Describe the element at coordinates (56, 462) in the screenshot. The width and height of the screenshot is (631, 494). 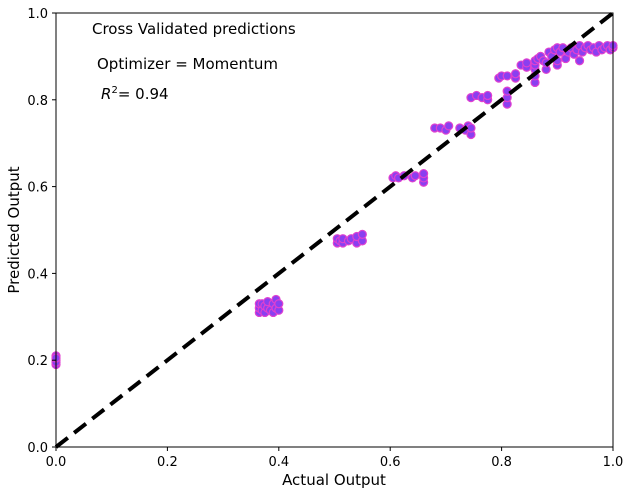
I see `x-tick-label: 0.0` at that location.